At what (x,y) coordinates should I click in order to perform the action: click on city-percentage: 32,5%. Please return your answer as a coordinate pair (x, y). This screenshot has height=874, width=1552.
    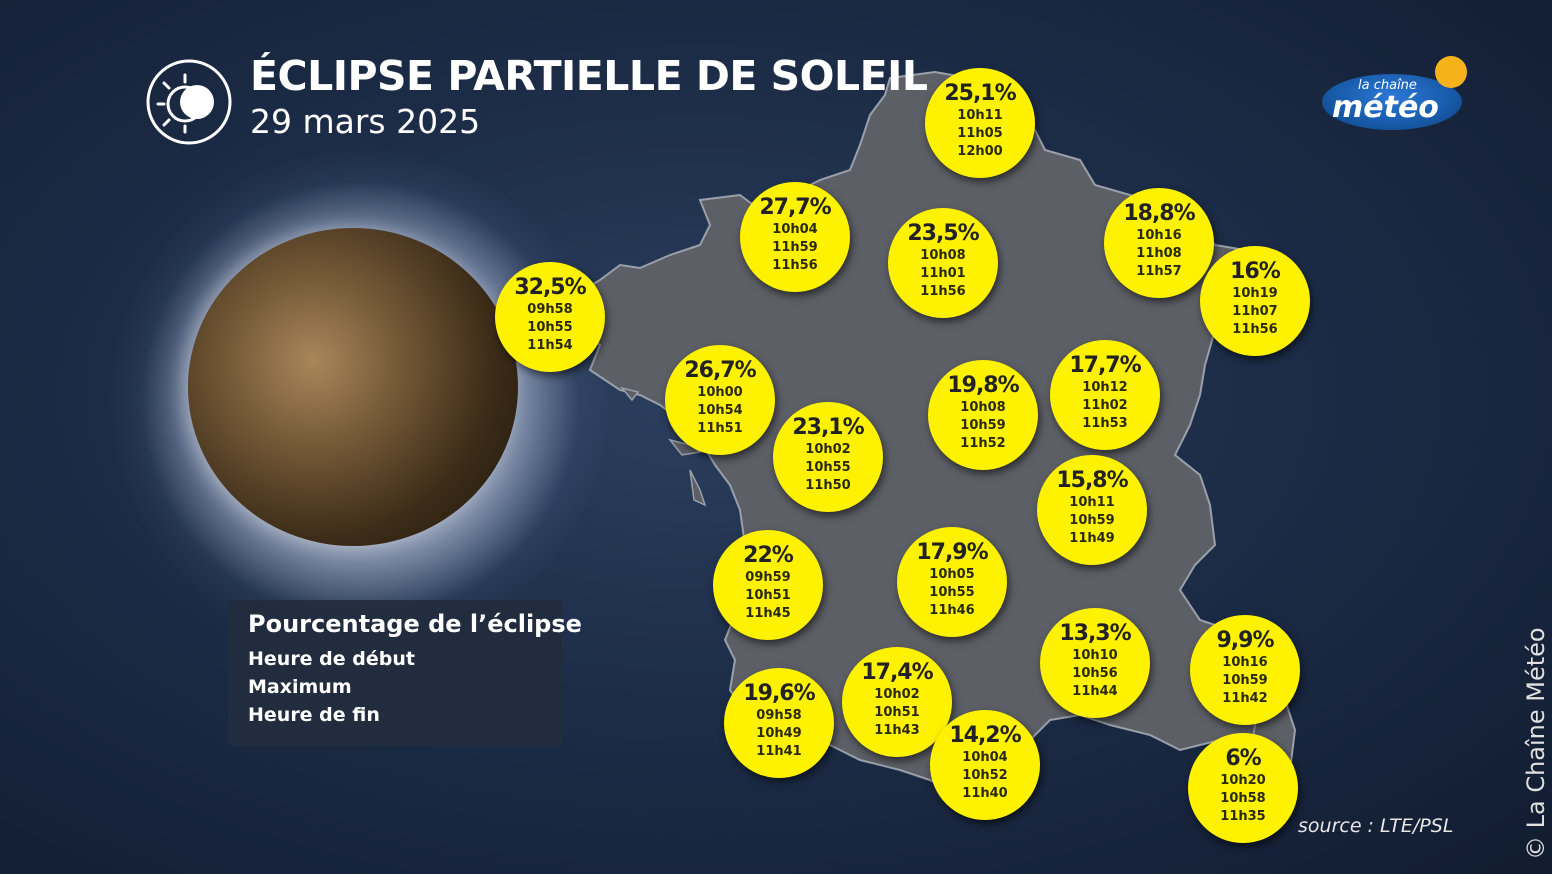
    Looking at the image, I should click on (550, 287).